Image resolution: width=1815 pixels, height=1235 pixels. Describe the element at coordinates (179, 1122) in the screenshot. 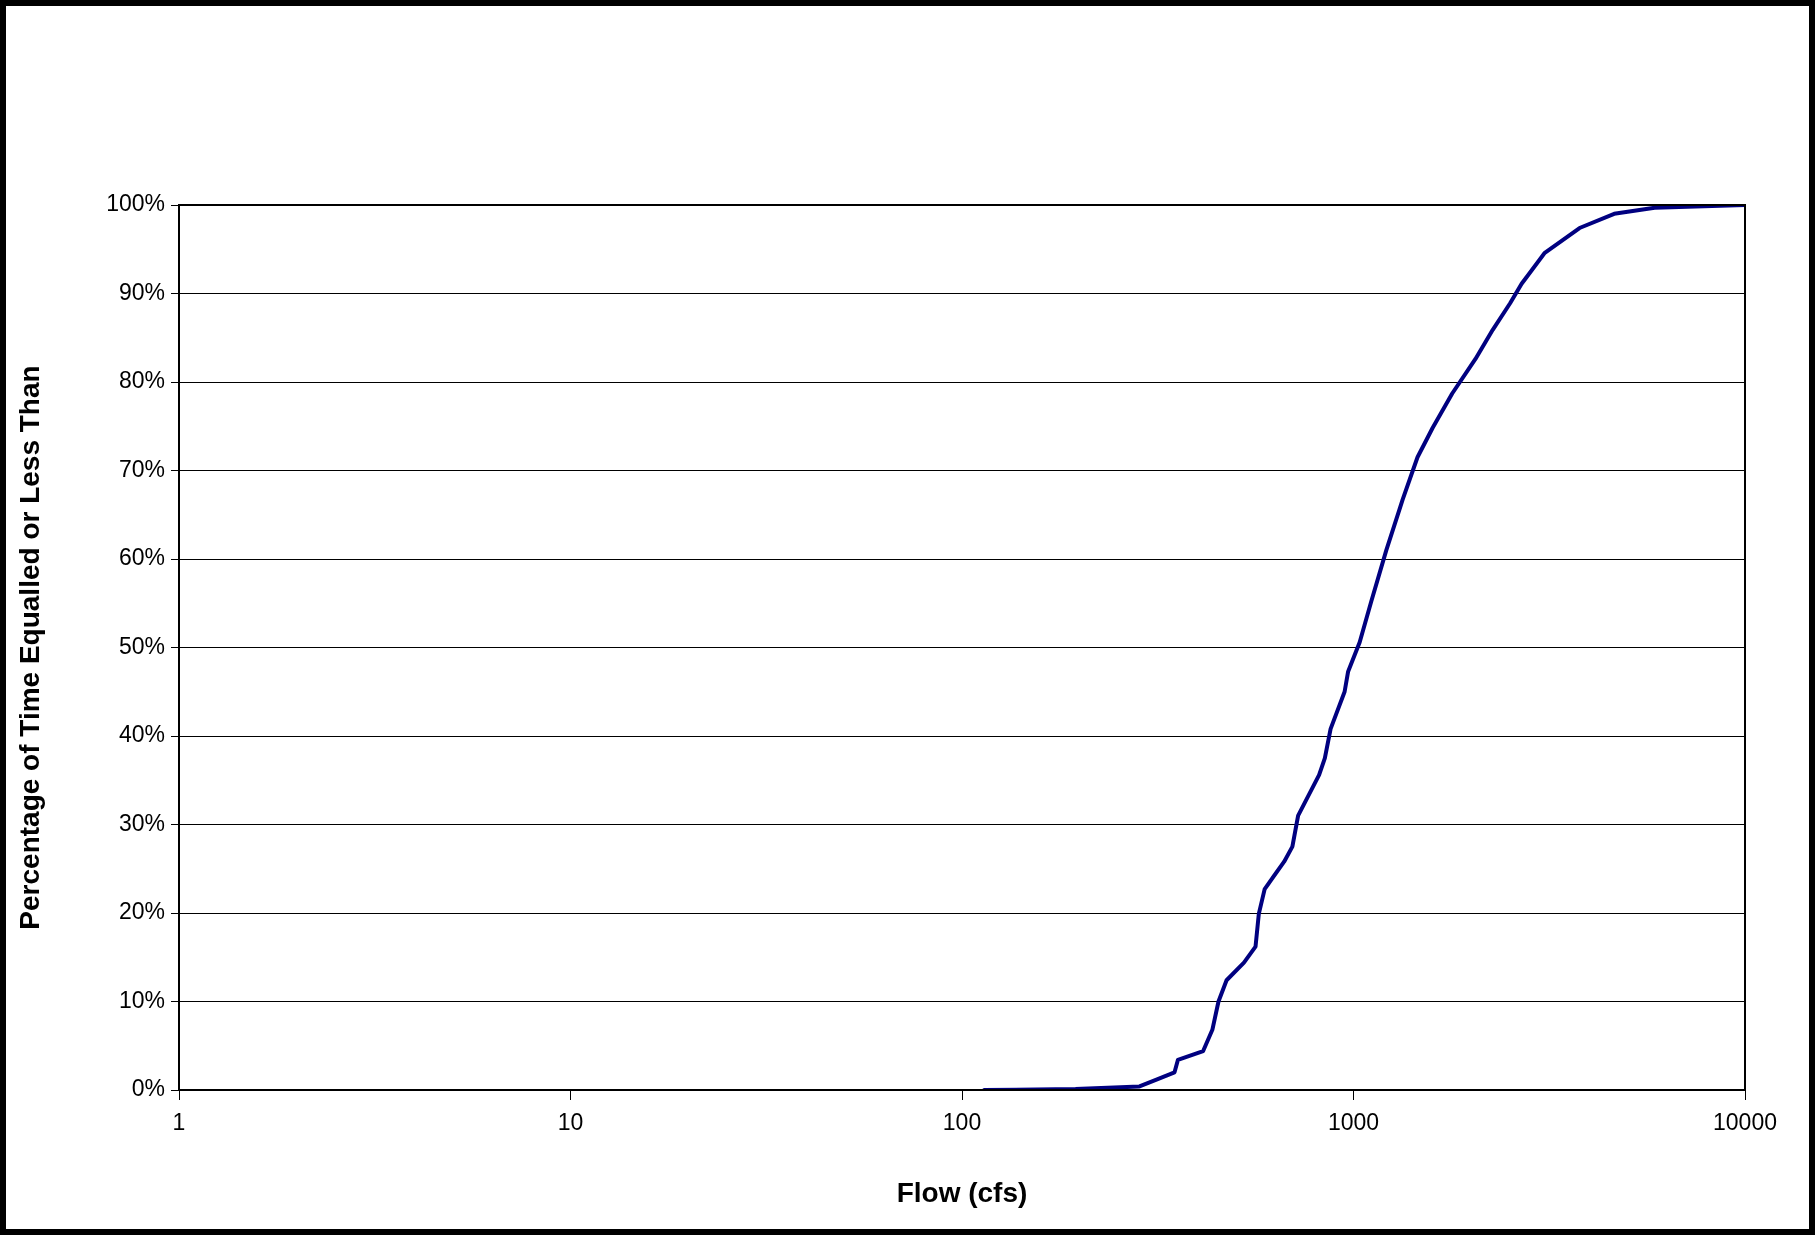

I see `x-tick-label: 1` at that location.